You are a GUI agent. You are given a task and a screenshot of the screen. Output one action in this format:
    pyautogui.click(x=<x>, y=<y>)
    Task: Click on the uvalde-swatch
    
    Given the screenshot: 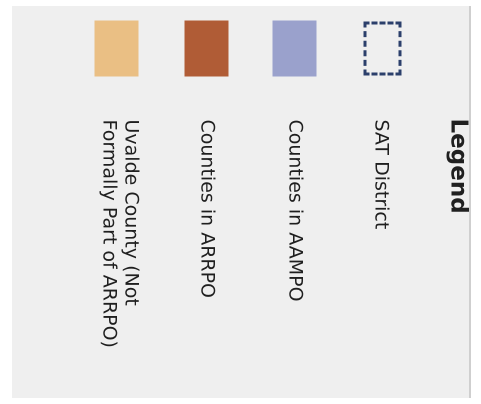 What is the action you would take?
    pyautogui.click(x=116, y=48)
    